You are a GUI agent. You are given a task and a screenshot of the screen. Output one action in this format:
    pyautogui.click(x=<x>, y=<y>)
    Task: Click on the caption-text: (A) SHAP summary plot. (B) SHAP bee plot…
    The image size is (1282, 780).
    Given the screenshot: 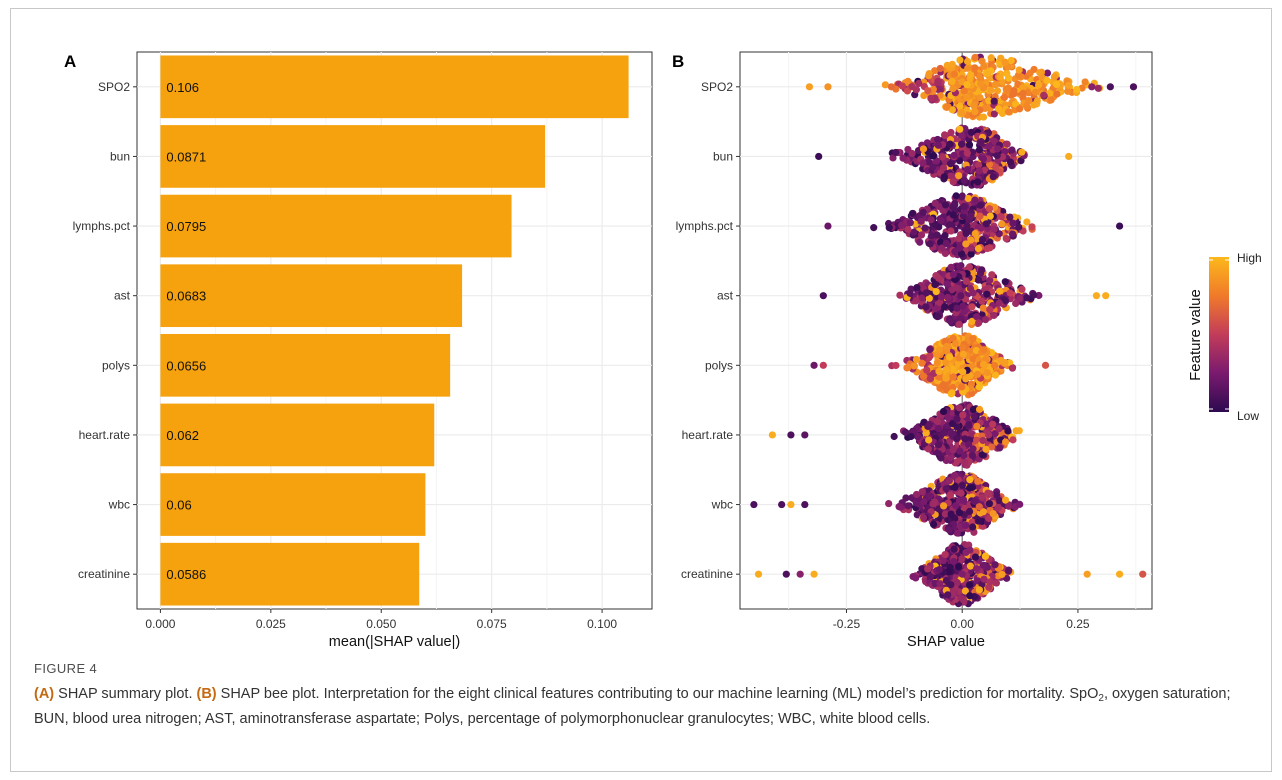 What is the action you would take?
    pyautogui.click(x=641, y=707)
    